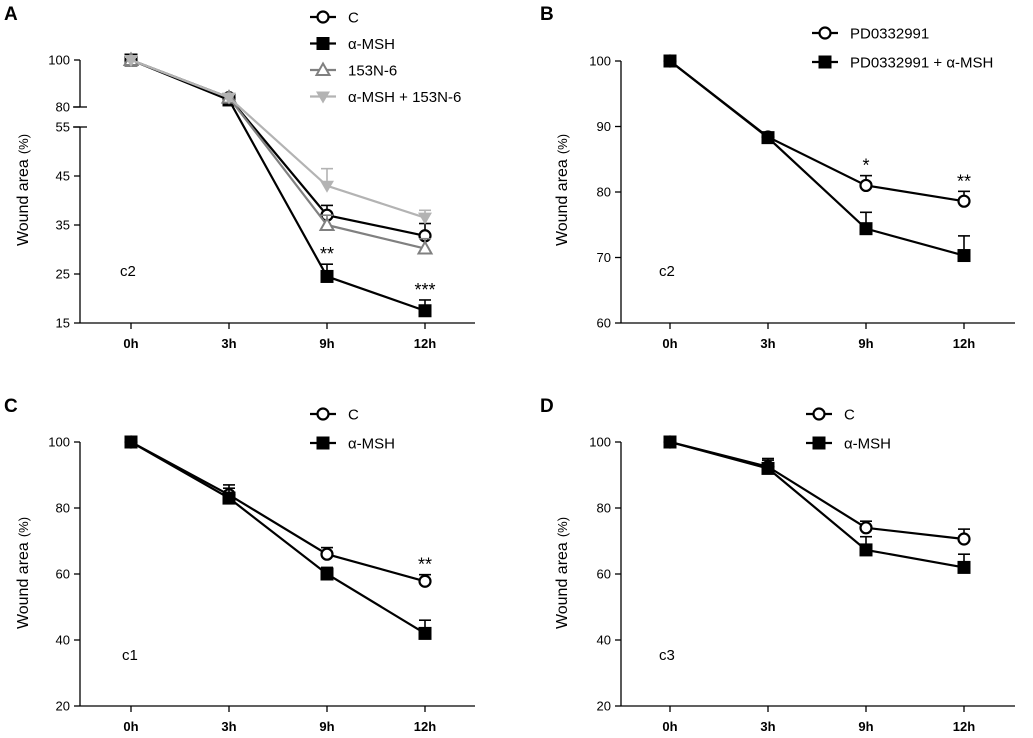 The height and width of the screenshot is (738, 1033). I want to click on legend-label: 153N-6, so click(372, 71).